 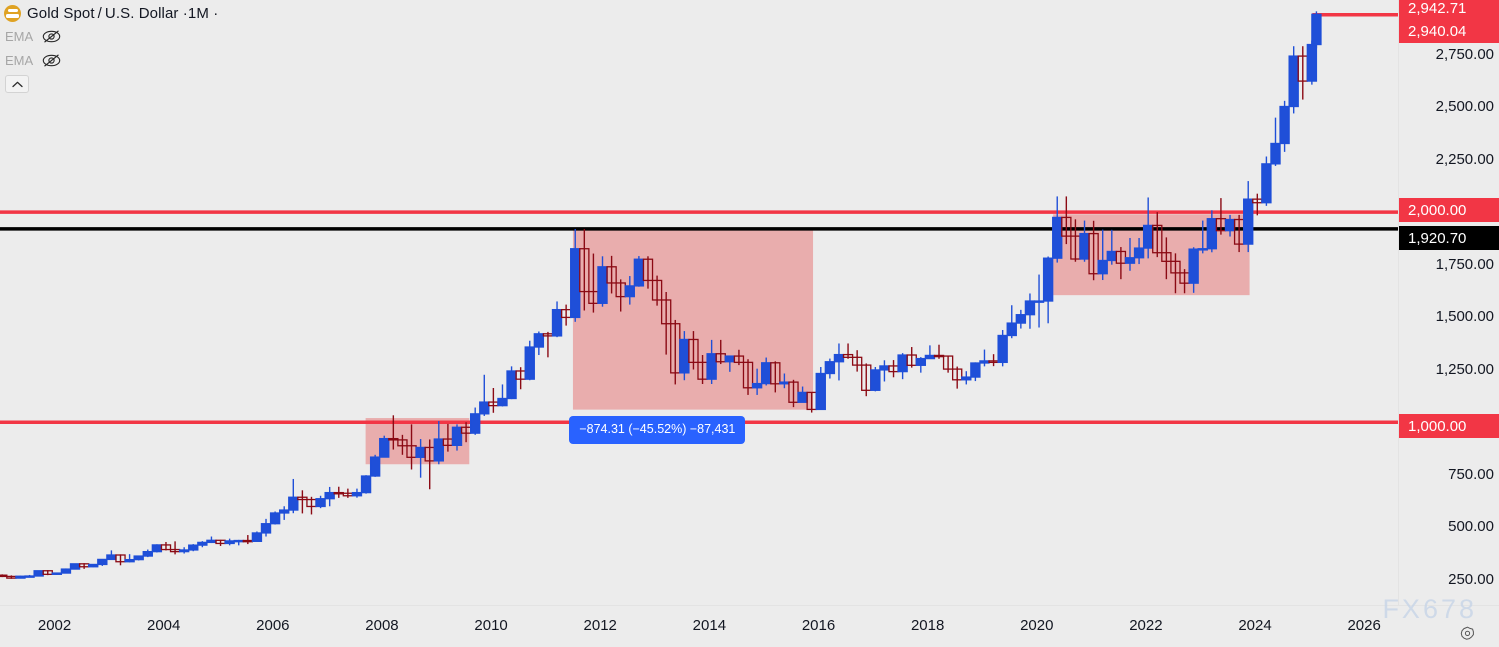 I want to click on price-tick-label: 750.00, so click(x=1471, y=474).